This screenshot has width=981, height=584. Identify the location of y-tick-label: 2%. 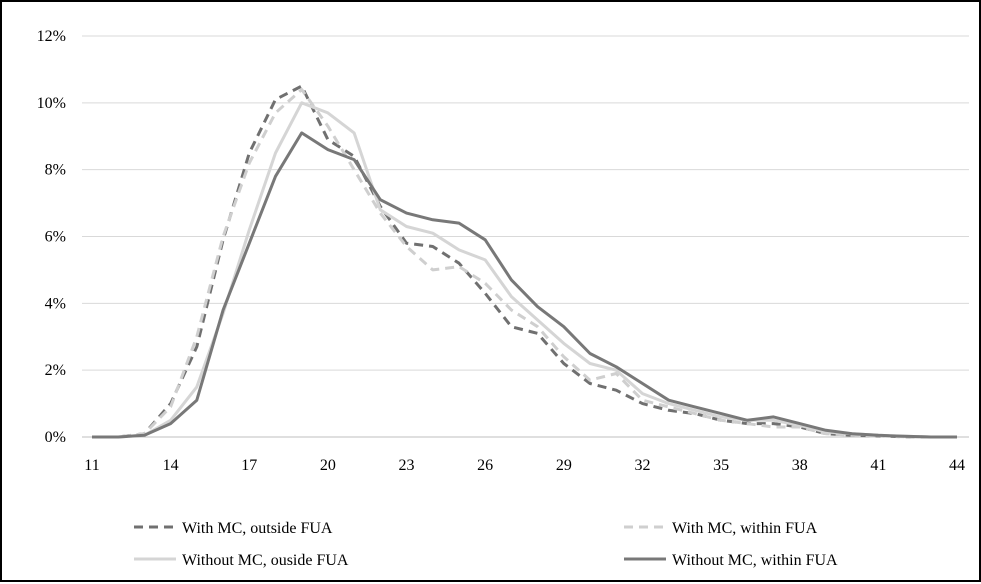
(55, 370).